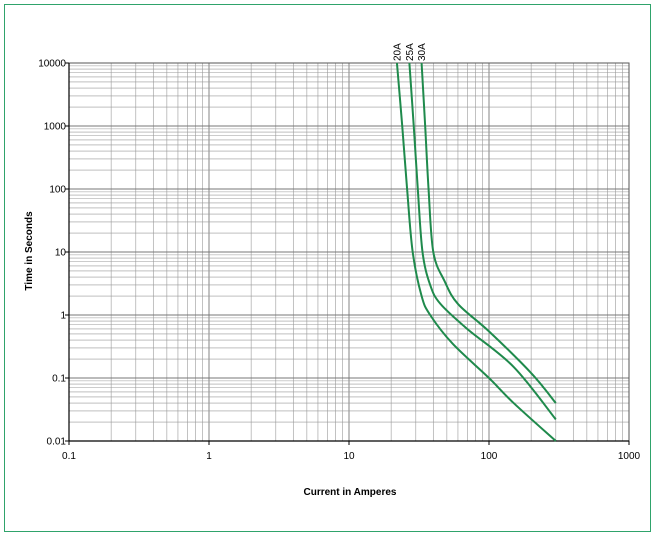 This screenshot has width=657, height=535. Describe the element at coordinates (55, 127) in the screenshot. I see `y-tick-label: 1000` at that location.